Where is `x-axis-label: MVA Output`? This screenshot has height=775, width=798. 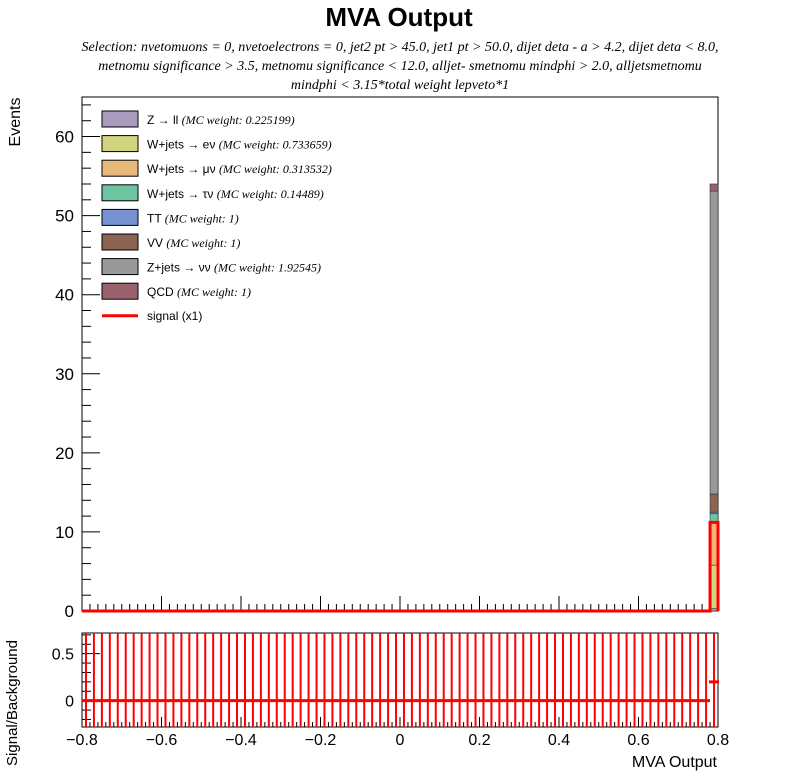
x-axis-label: MVA Output is located at coordinates (675, 762).